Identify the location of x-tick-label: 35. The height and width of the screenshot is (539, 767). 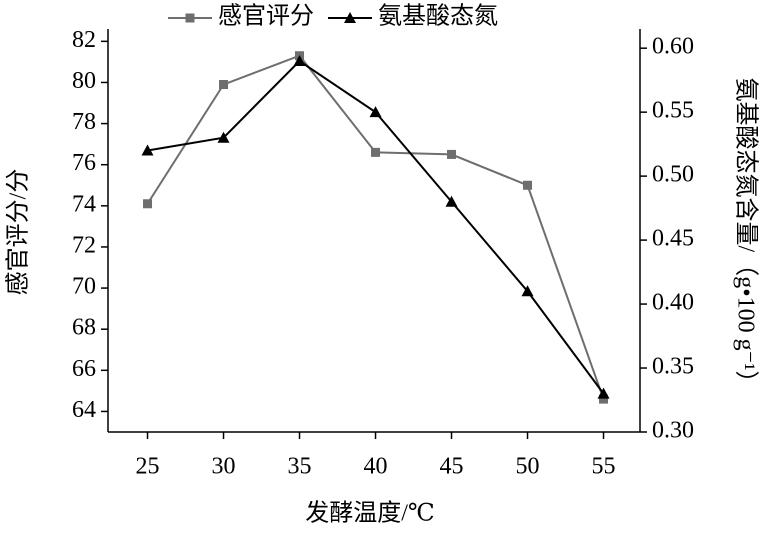
(300, 467).